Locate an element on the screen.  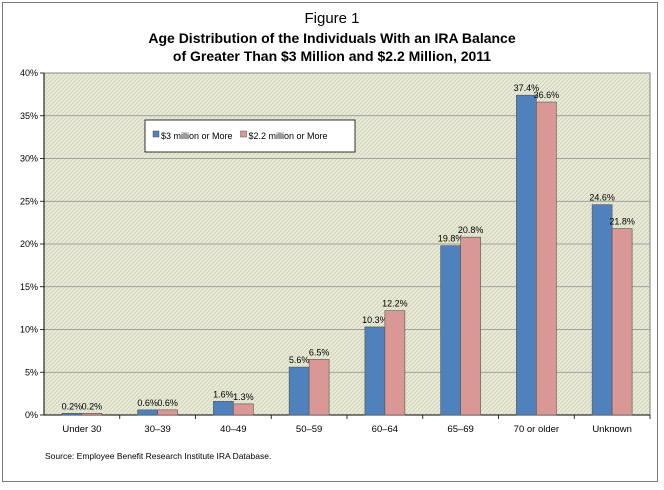
x-tick-label: 70 or older is located at coordinates (536, 429).